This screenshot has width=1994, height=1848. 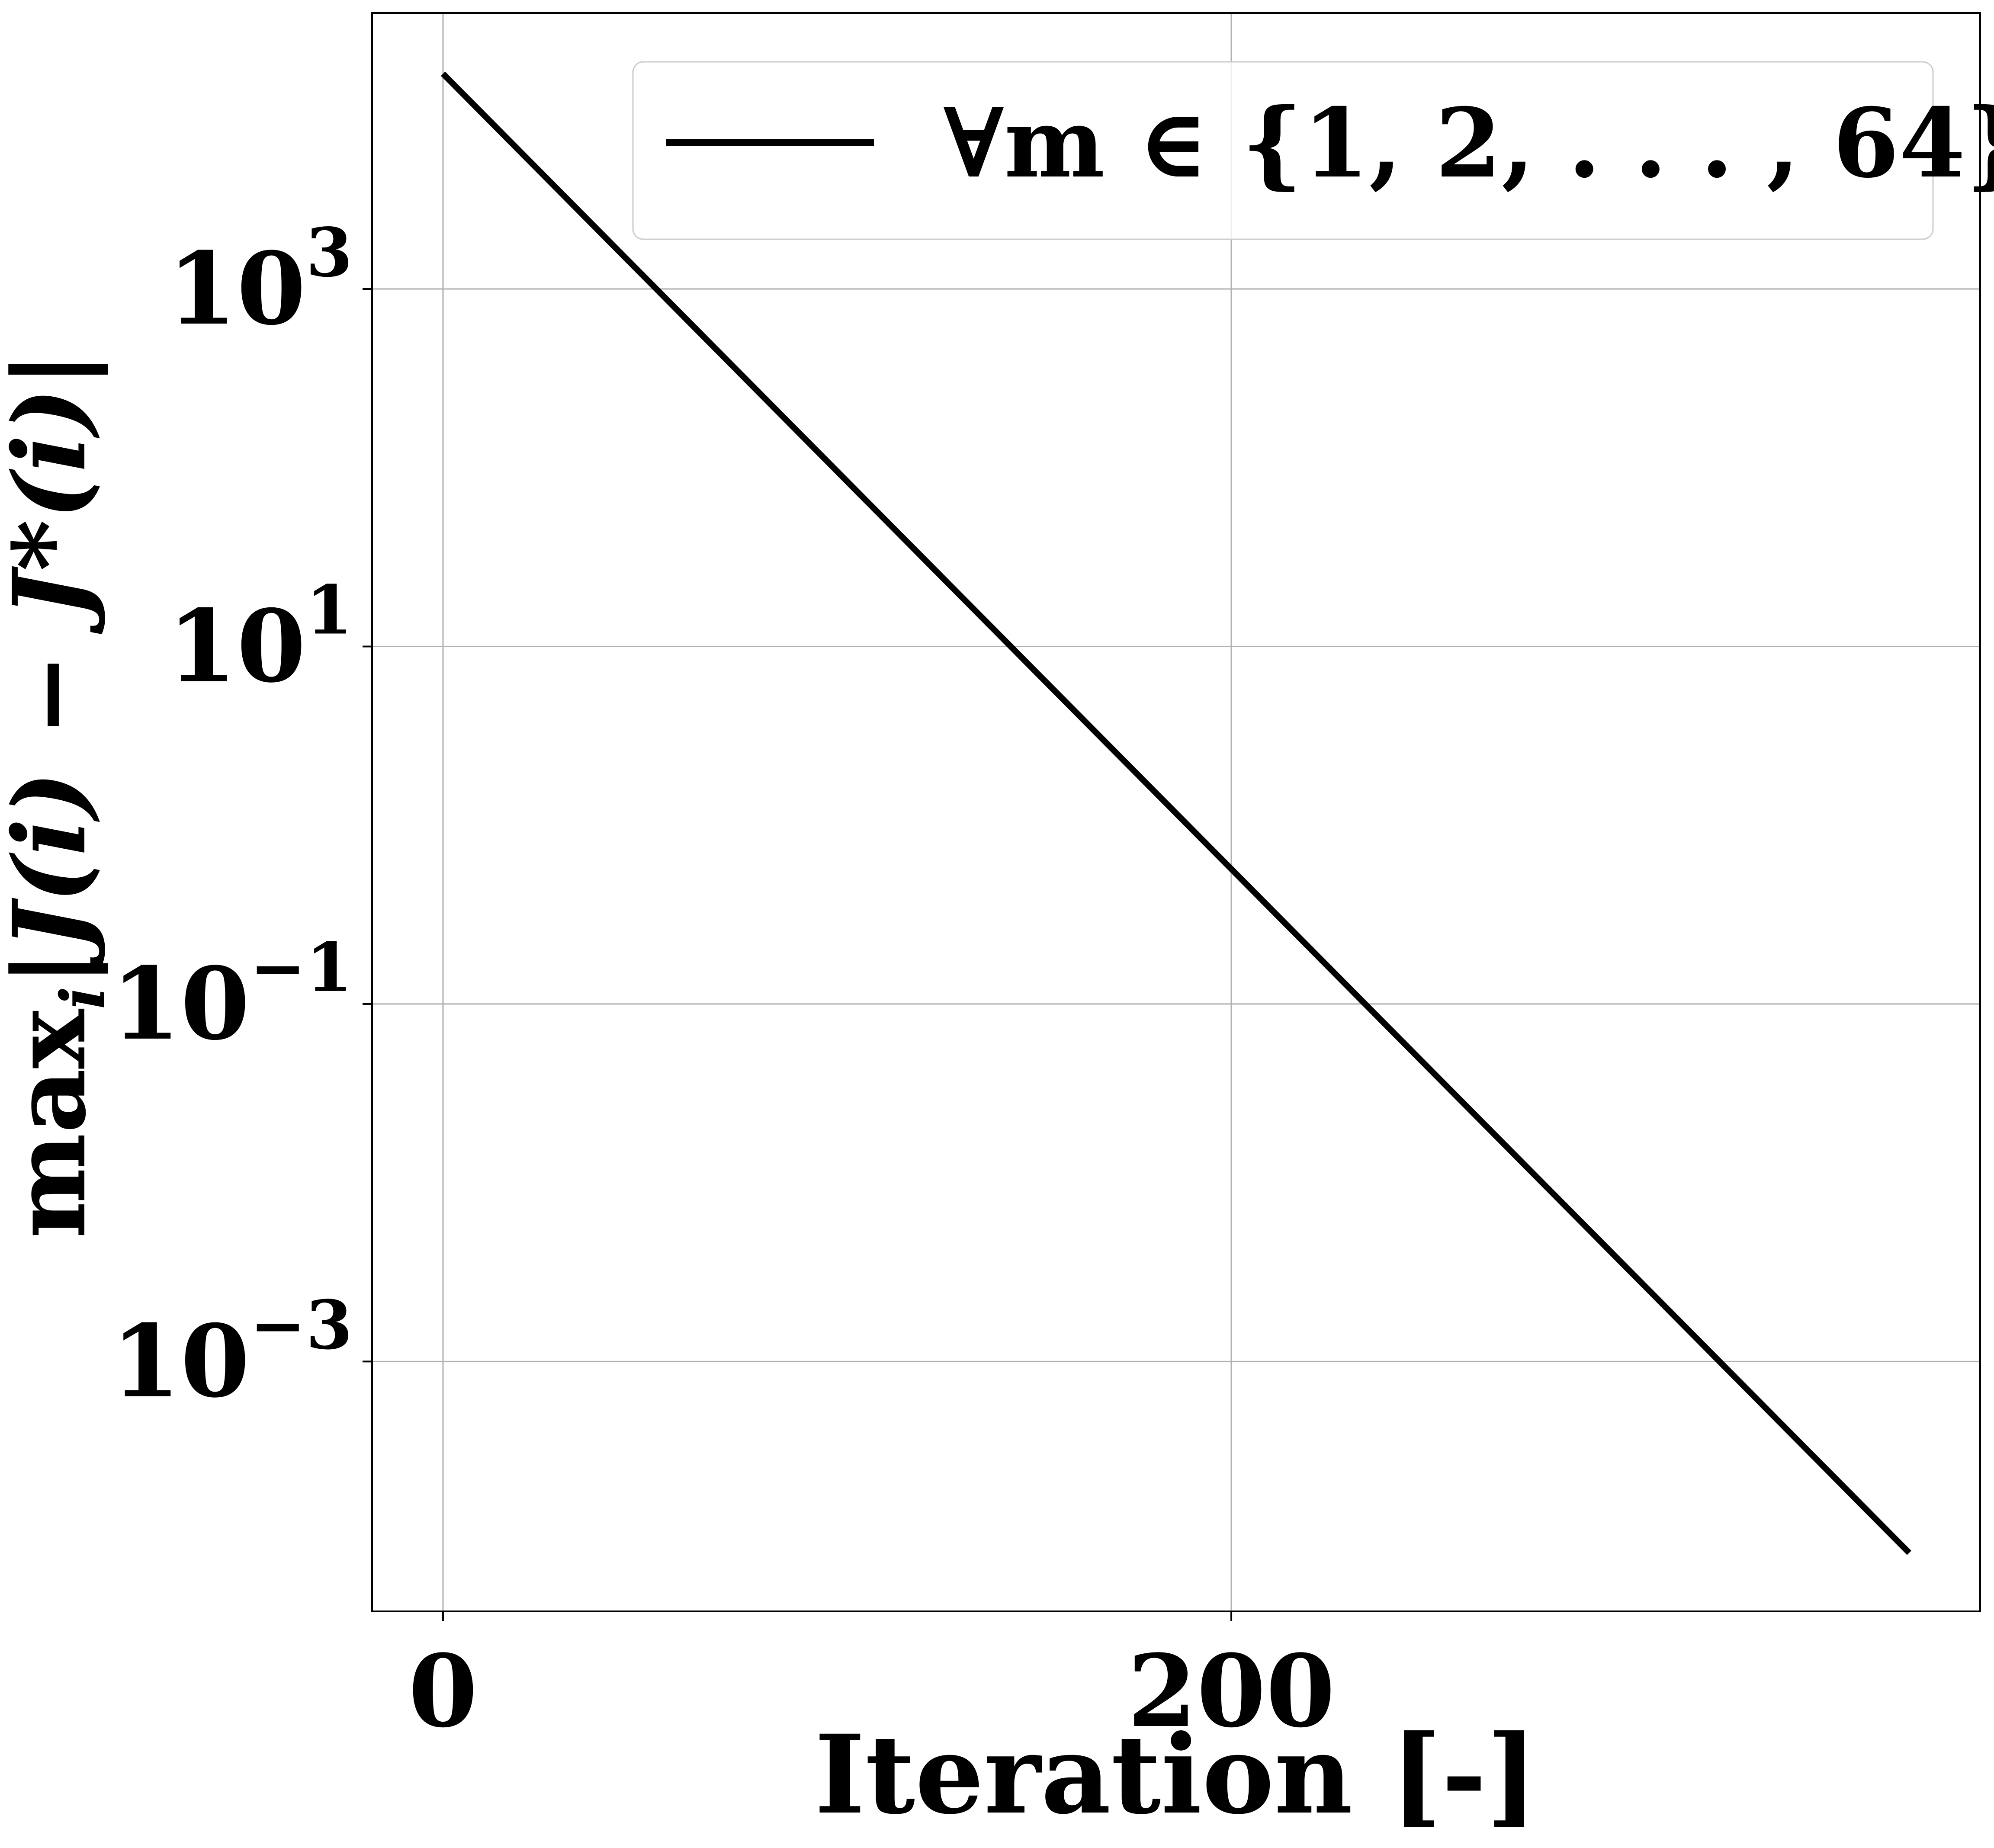 What do you see at coordinates (232, 995) in the screenshot?
I see `y-tick-label: 10⁻¹` at bounding box center [232, 995].